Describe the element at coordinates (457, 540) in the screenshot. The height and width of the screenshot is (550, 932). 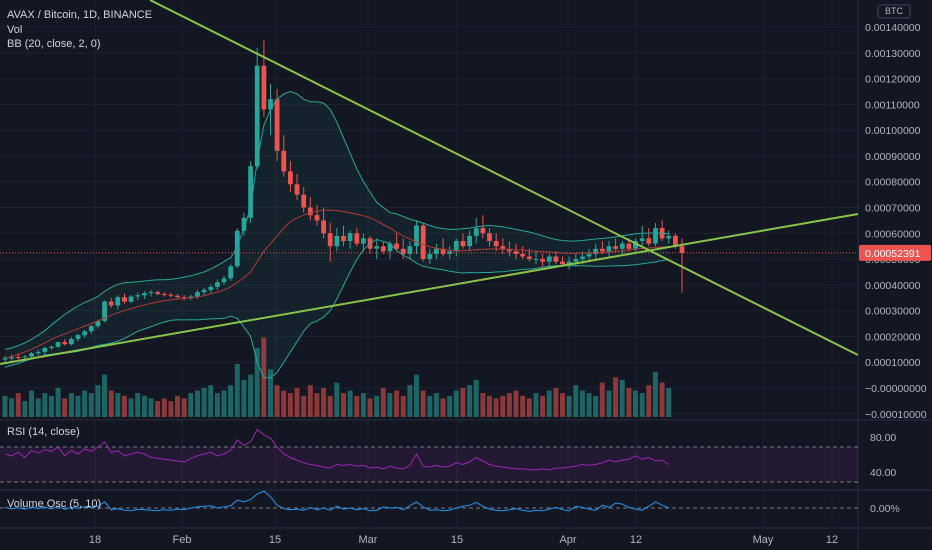
I see `time-tick-label: 15` at that location.